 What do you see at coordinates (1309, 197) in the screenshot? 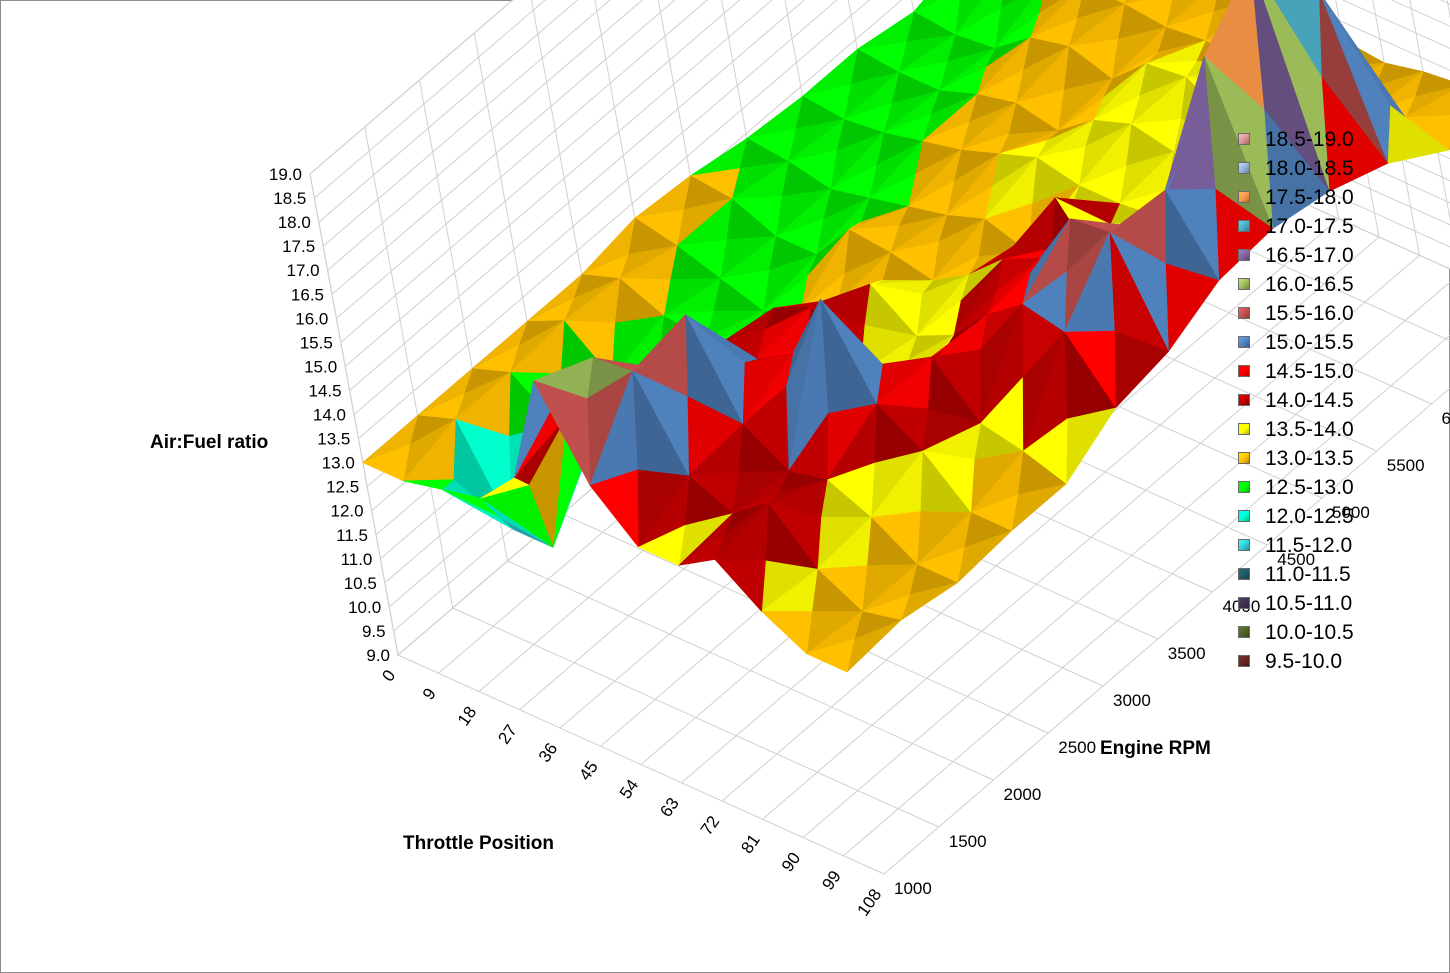
I see `legend-label: 17.5-18.0` at bounding box center [1309, 197].